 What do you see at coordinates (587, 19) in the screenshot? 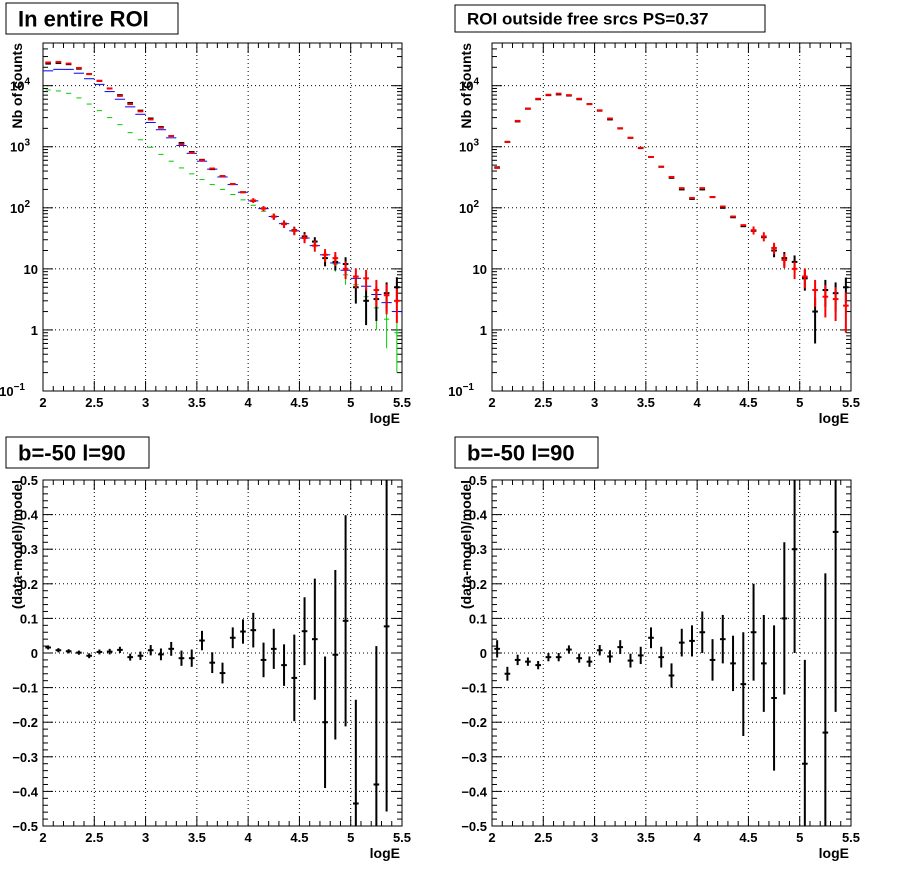
I see `plot-title: ROI outside free srcs PS=0.37` at bounding box center [587, 19].